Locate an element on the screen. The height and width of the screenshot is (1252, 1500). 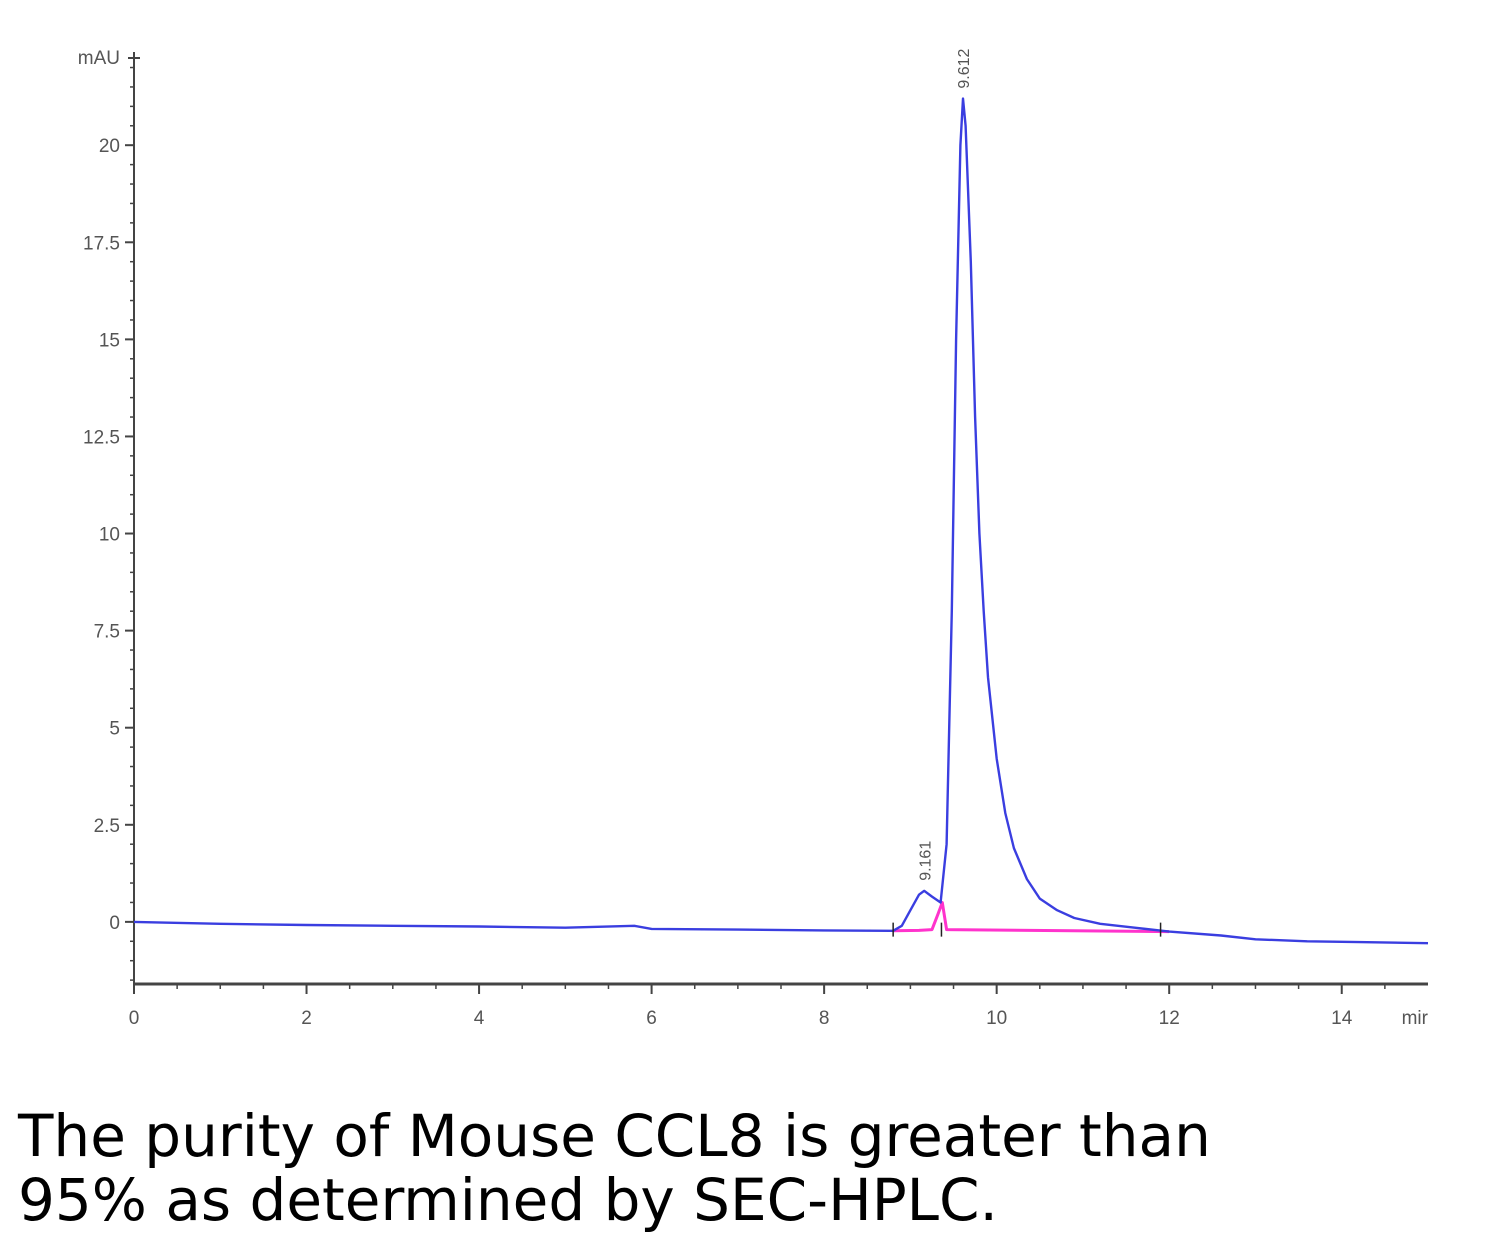
peak-label: 9.161 is located at coordinates (925, 861).